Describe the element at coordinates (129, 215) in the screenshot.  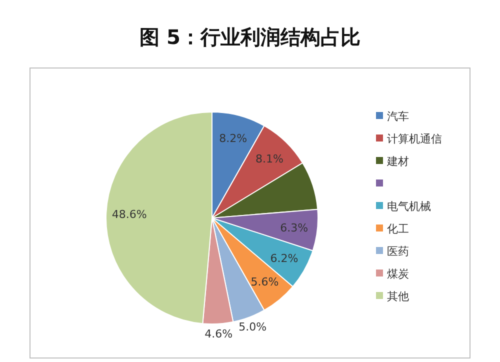
I see `data-label: 48.6%` at that location.